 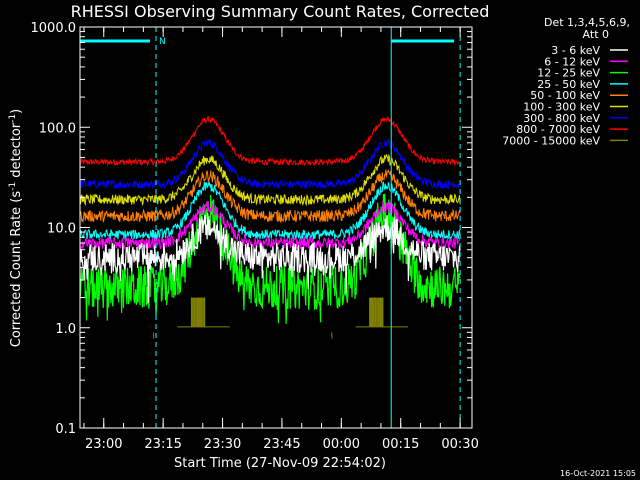 I want to click on series-25-50-kev, so click(x=270, y=210).